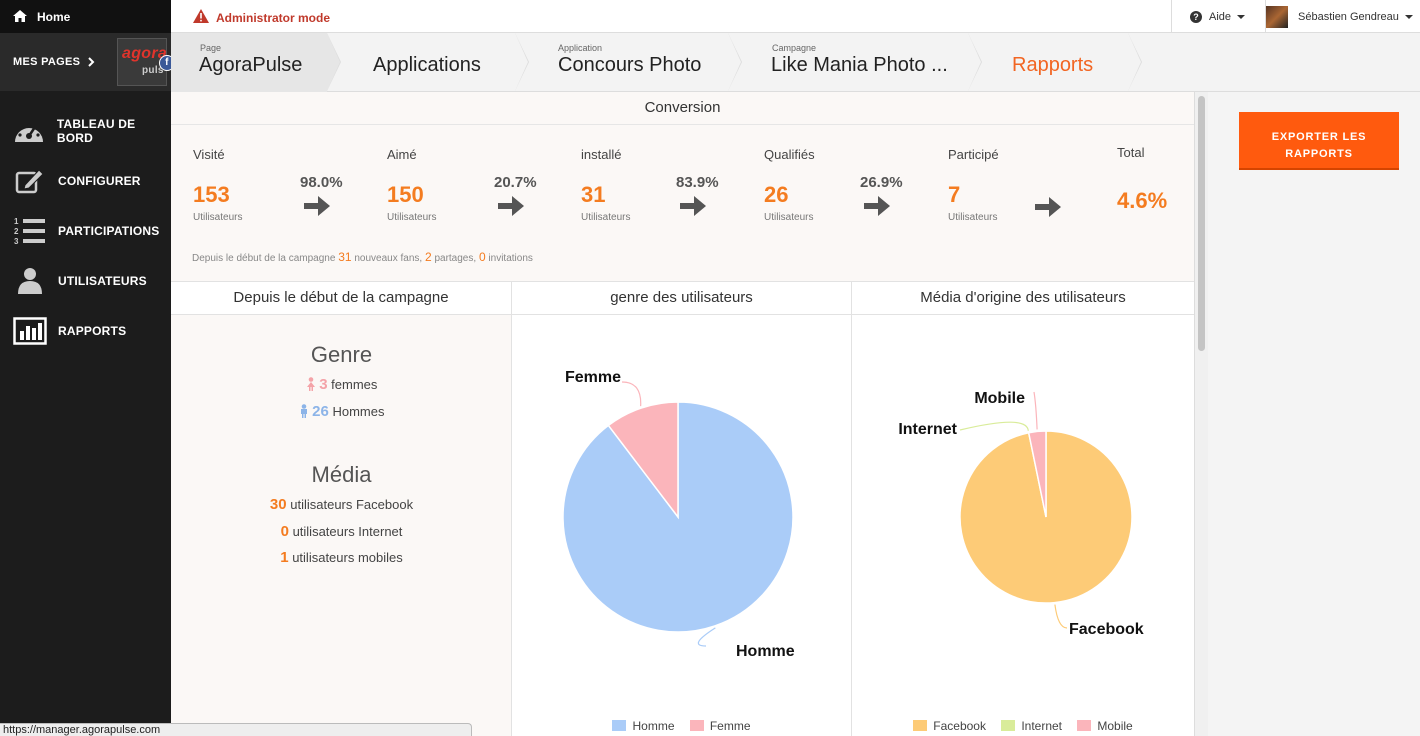 The image size is (1420, 736). What do you see at coordinates (211, 48) in the screenshot?
I see `breadcrumb-caption: Page` at bounding box center [211, 48].